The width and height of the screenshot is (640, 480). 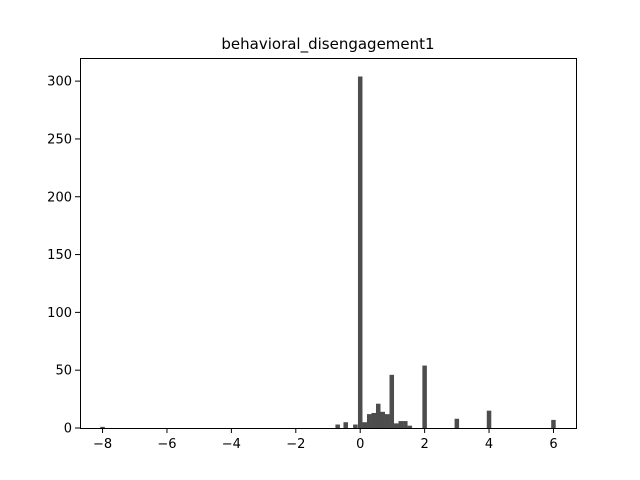 I want to click on x-tick-label: 4, so click(x=489, y=444).